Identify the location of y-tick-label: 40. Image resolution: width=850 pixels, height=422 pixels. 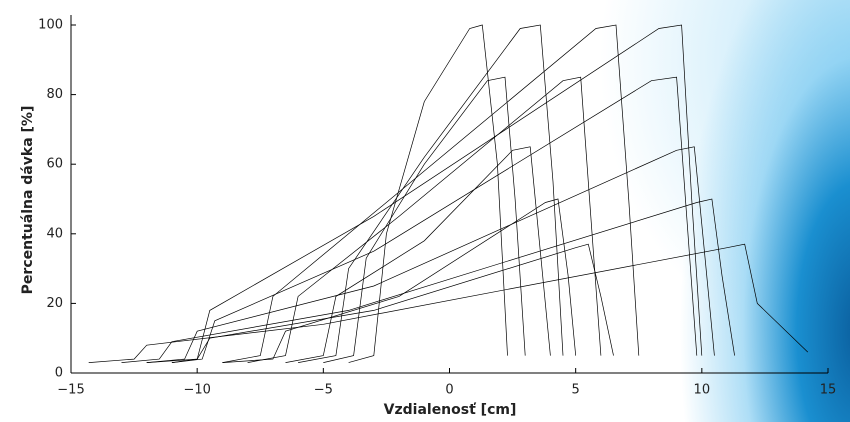
(54, 233).